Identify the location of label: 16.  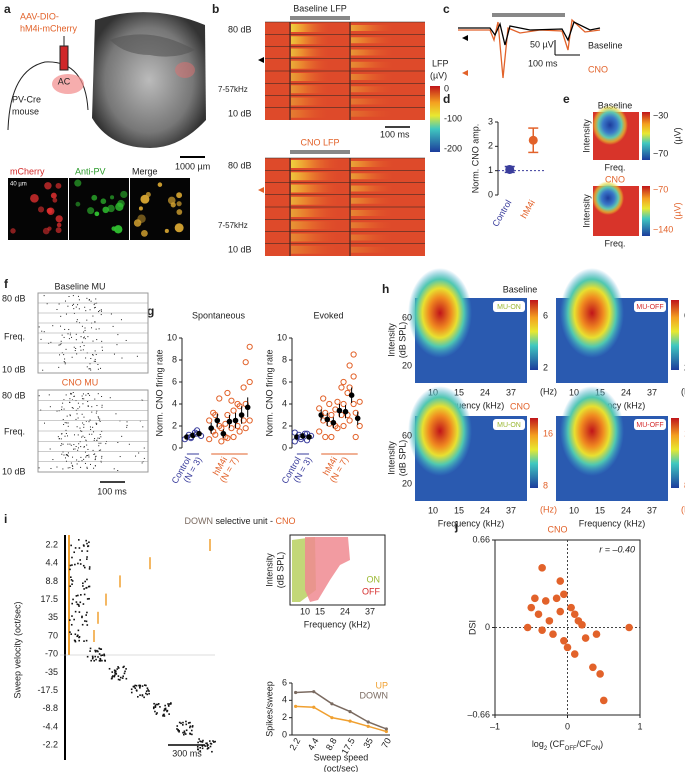
(548, 433).